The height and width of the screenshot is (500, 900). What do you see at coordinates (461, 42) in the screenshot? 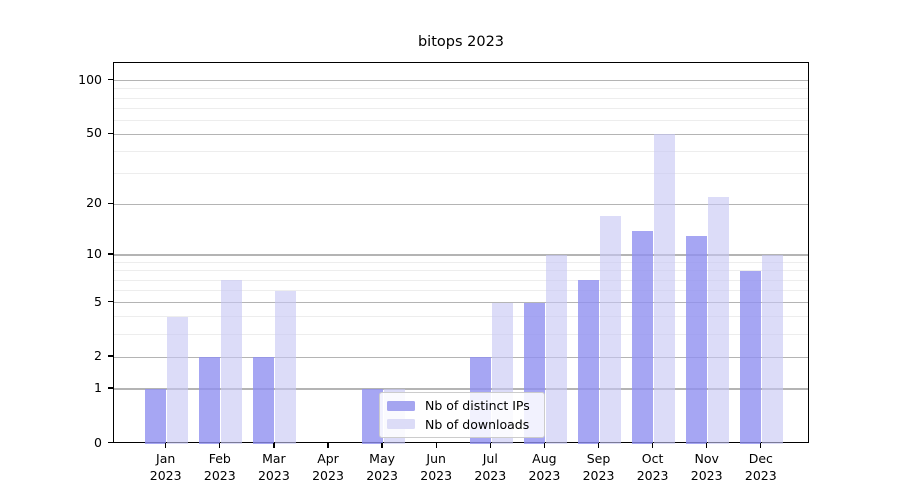
I see `chart-title: bitops 2023` at bounding box center [461, 42].